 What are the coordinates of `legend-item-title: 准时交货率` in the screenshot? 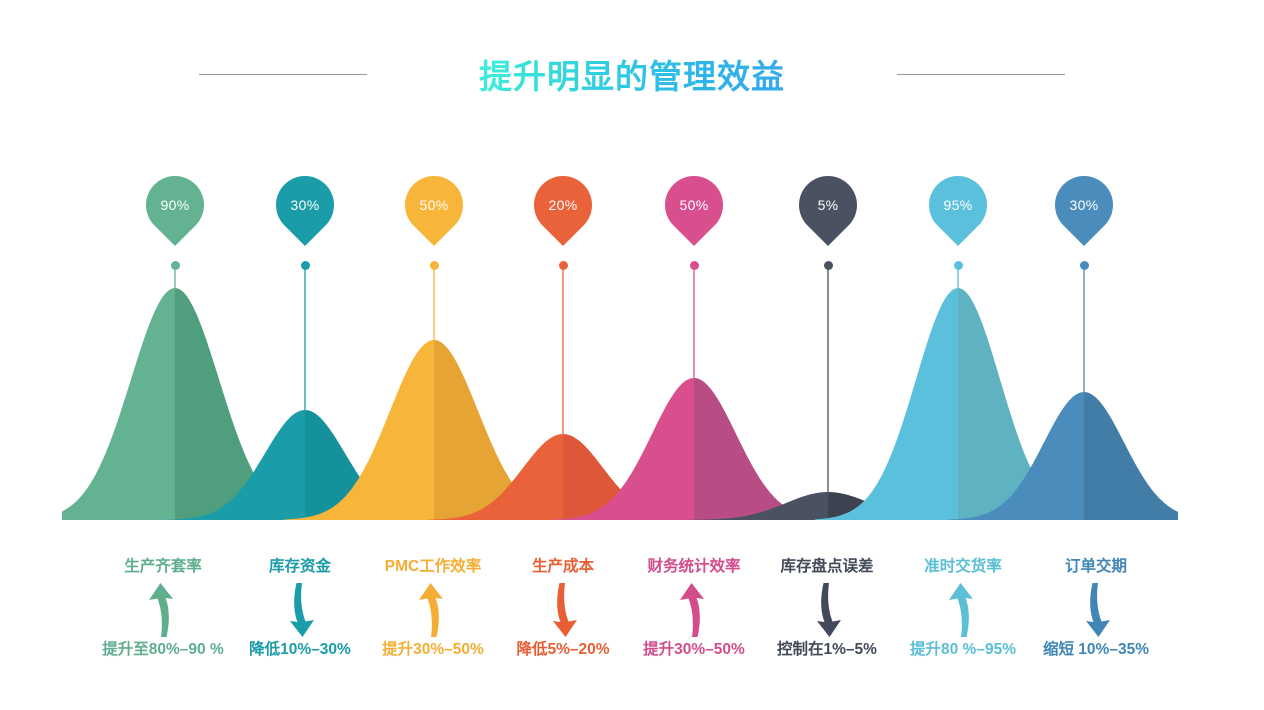 It's located at (963, 566).